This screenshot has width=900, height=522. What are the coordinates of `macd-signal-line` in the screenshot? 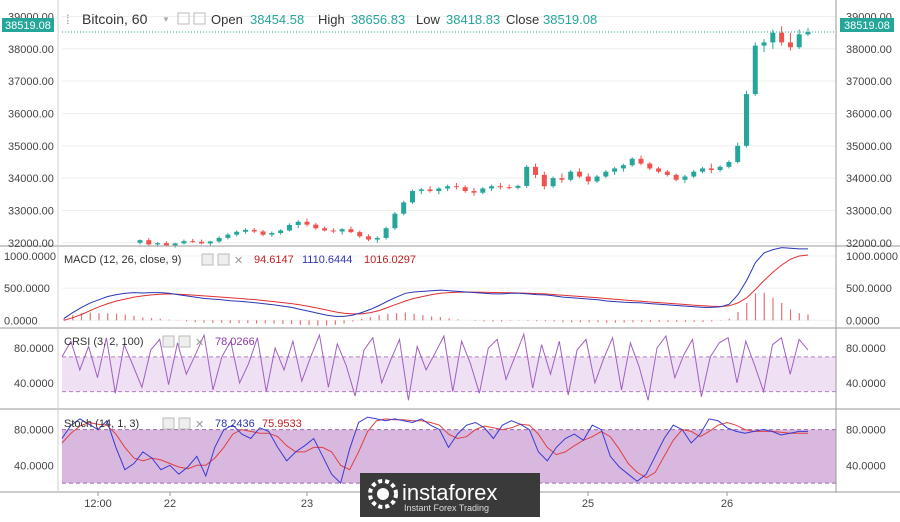 It's located at (436, 287).